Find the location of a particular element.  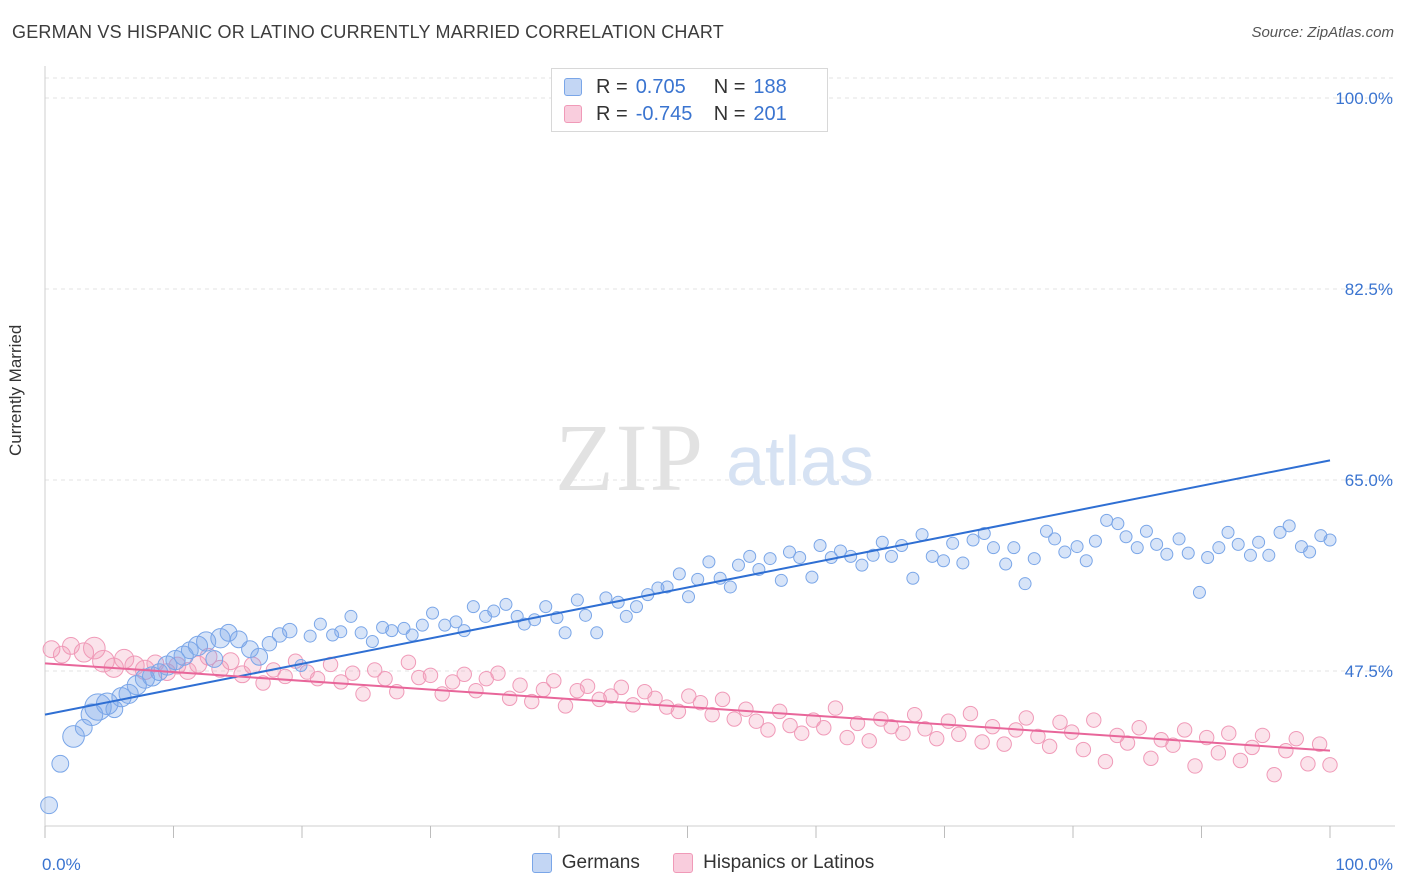

legend-r-value: 0.705 is located at coordinates (660, 86).